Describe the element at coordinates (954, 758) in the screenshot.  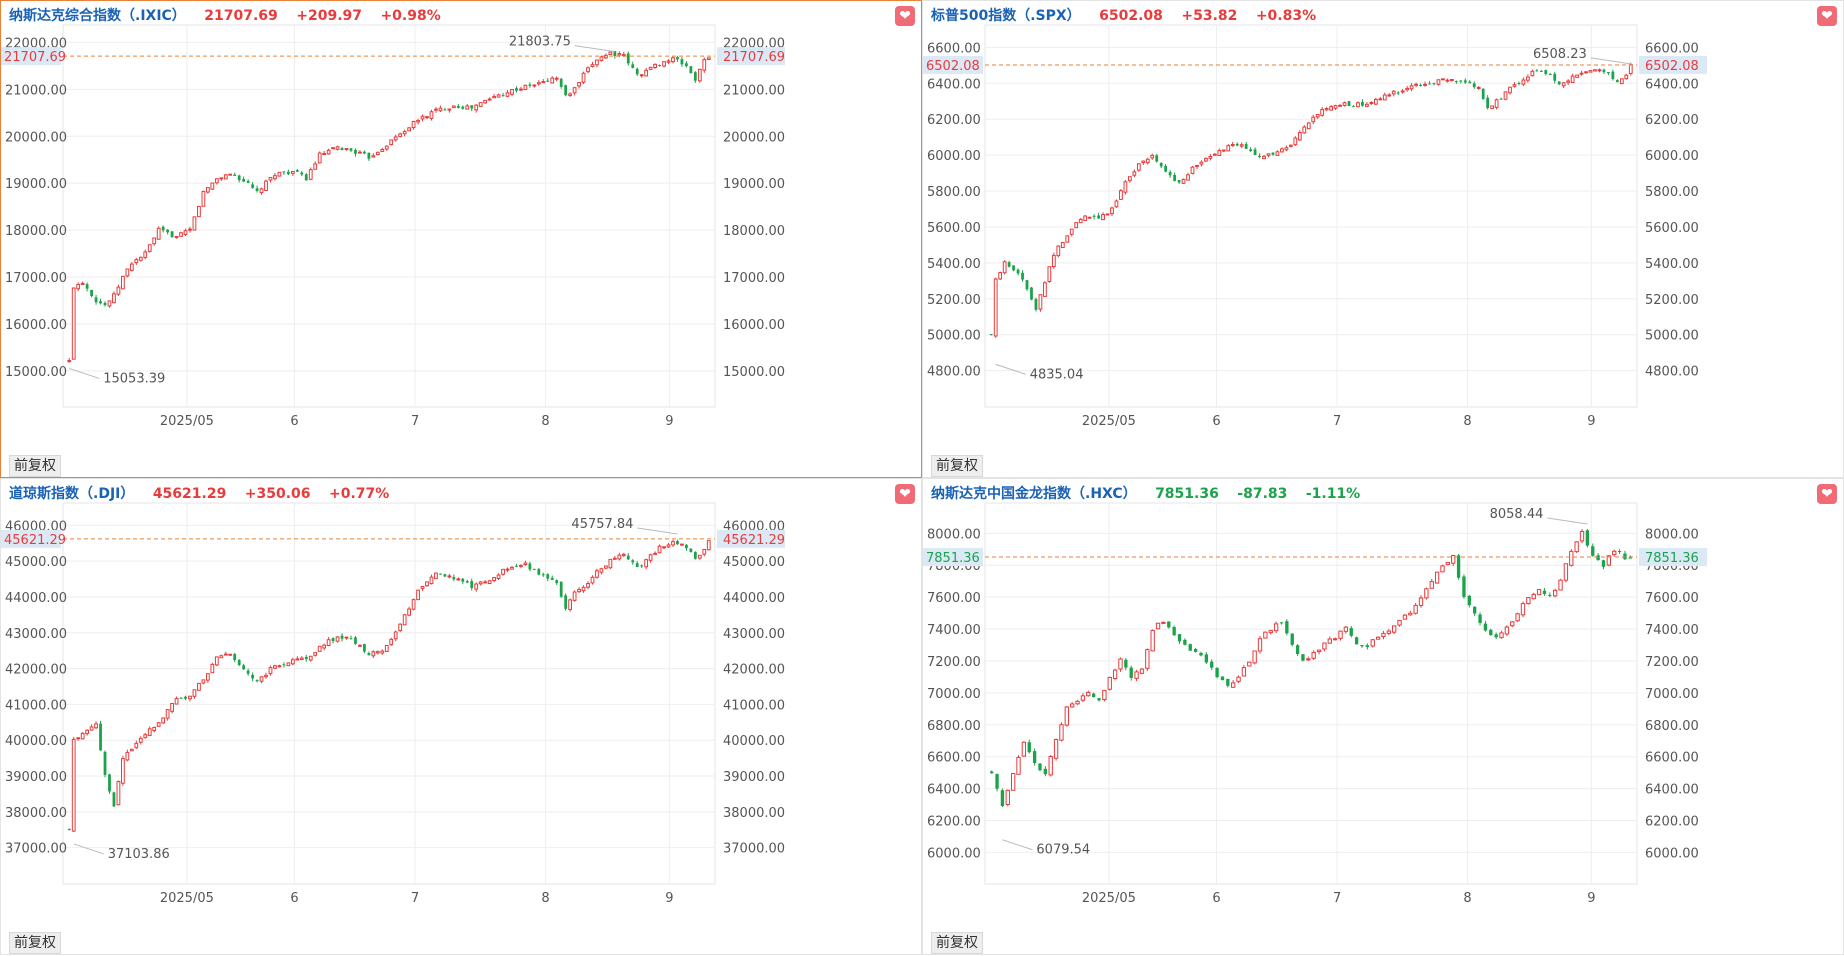
I see `y-tick-label: 6600.00` at that location.